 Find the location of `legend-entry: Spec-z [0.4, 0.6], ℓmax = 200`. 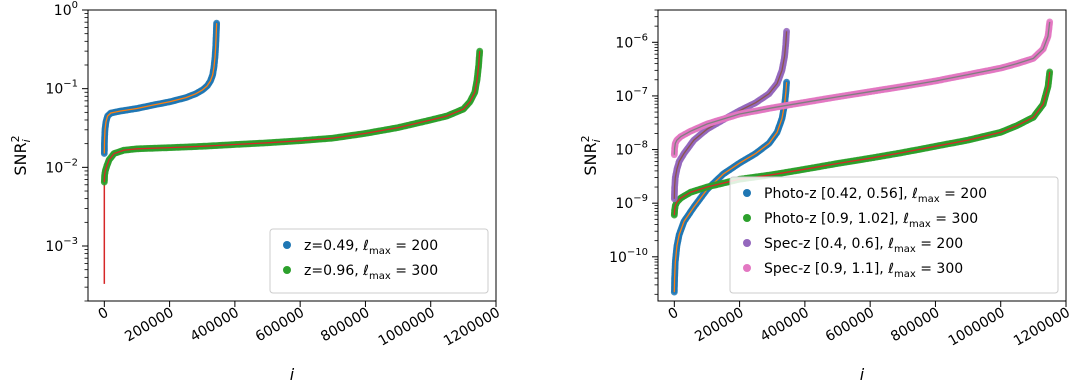

legend-entry: Spec-z [0.4, 0.6], ℓmax = 200 is located at coordinates (863, 245).